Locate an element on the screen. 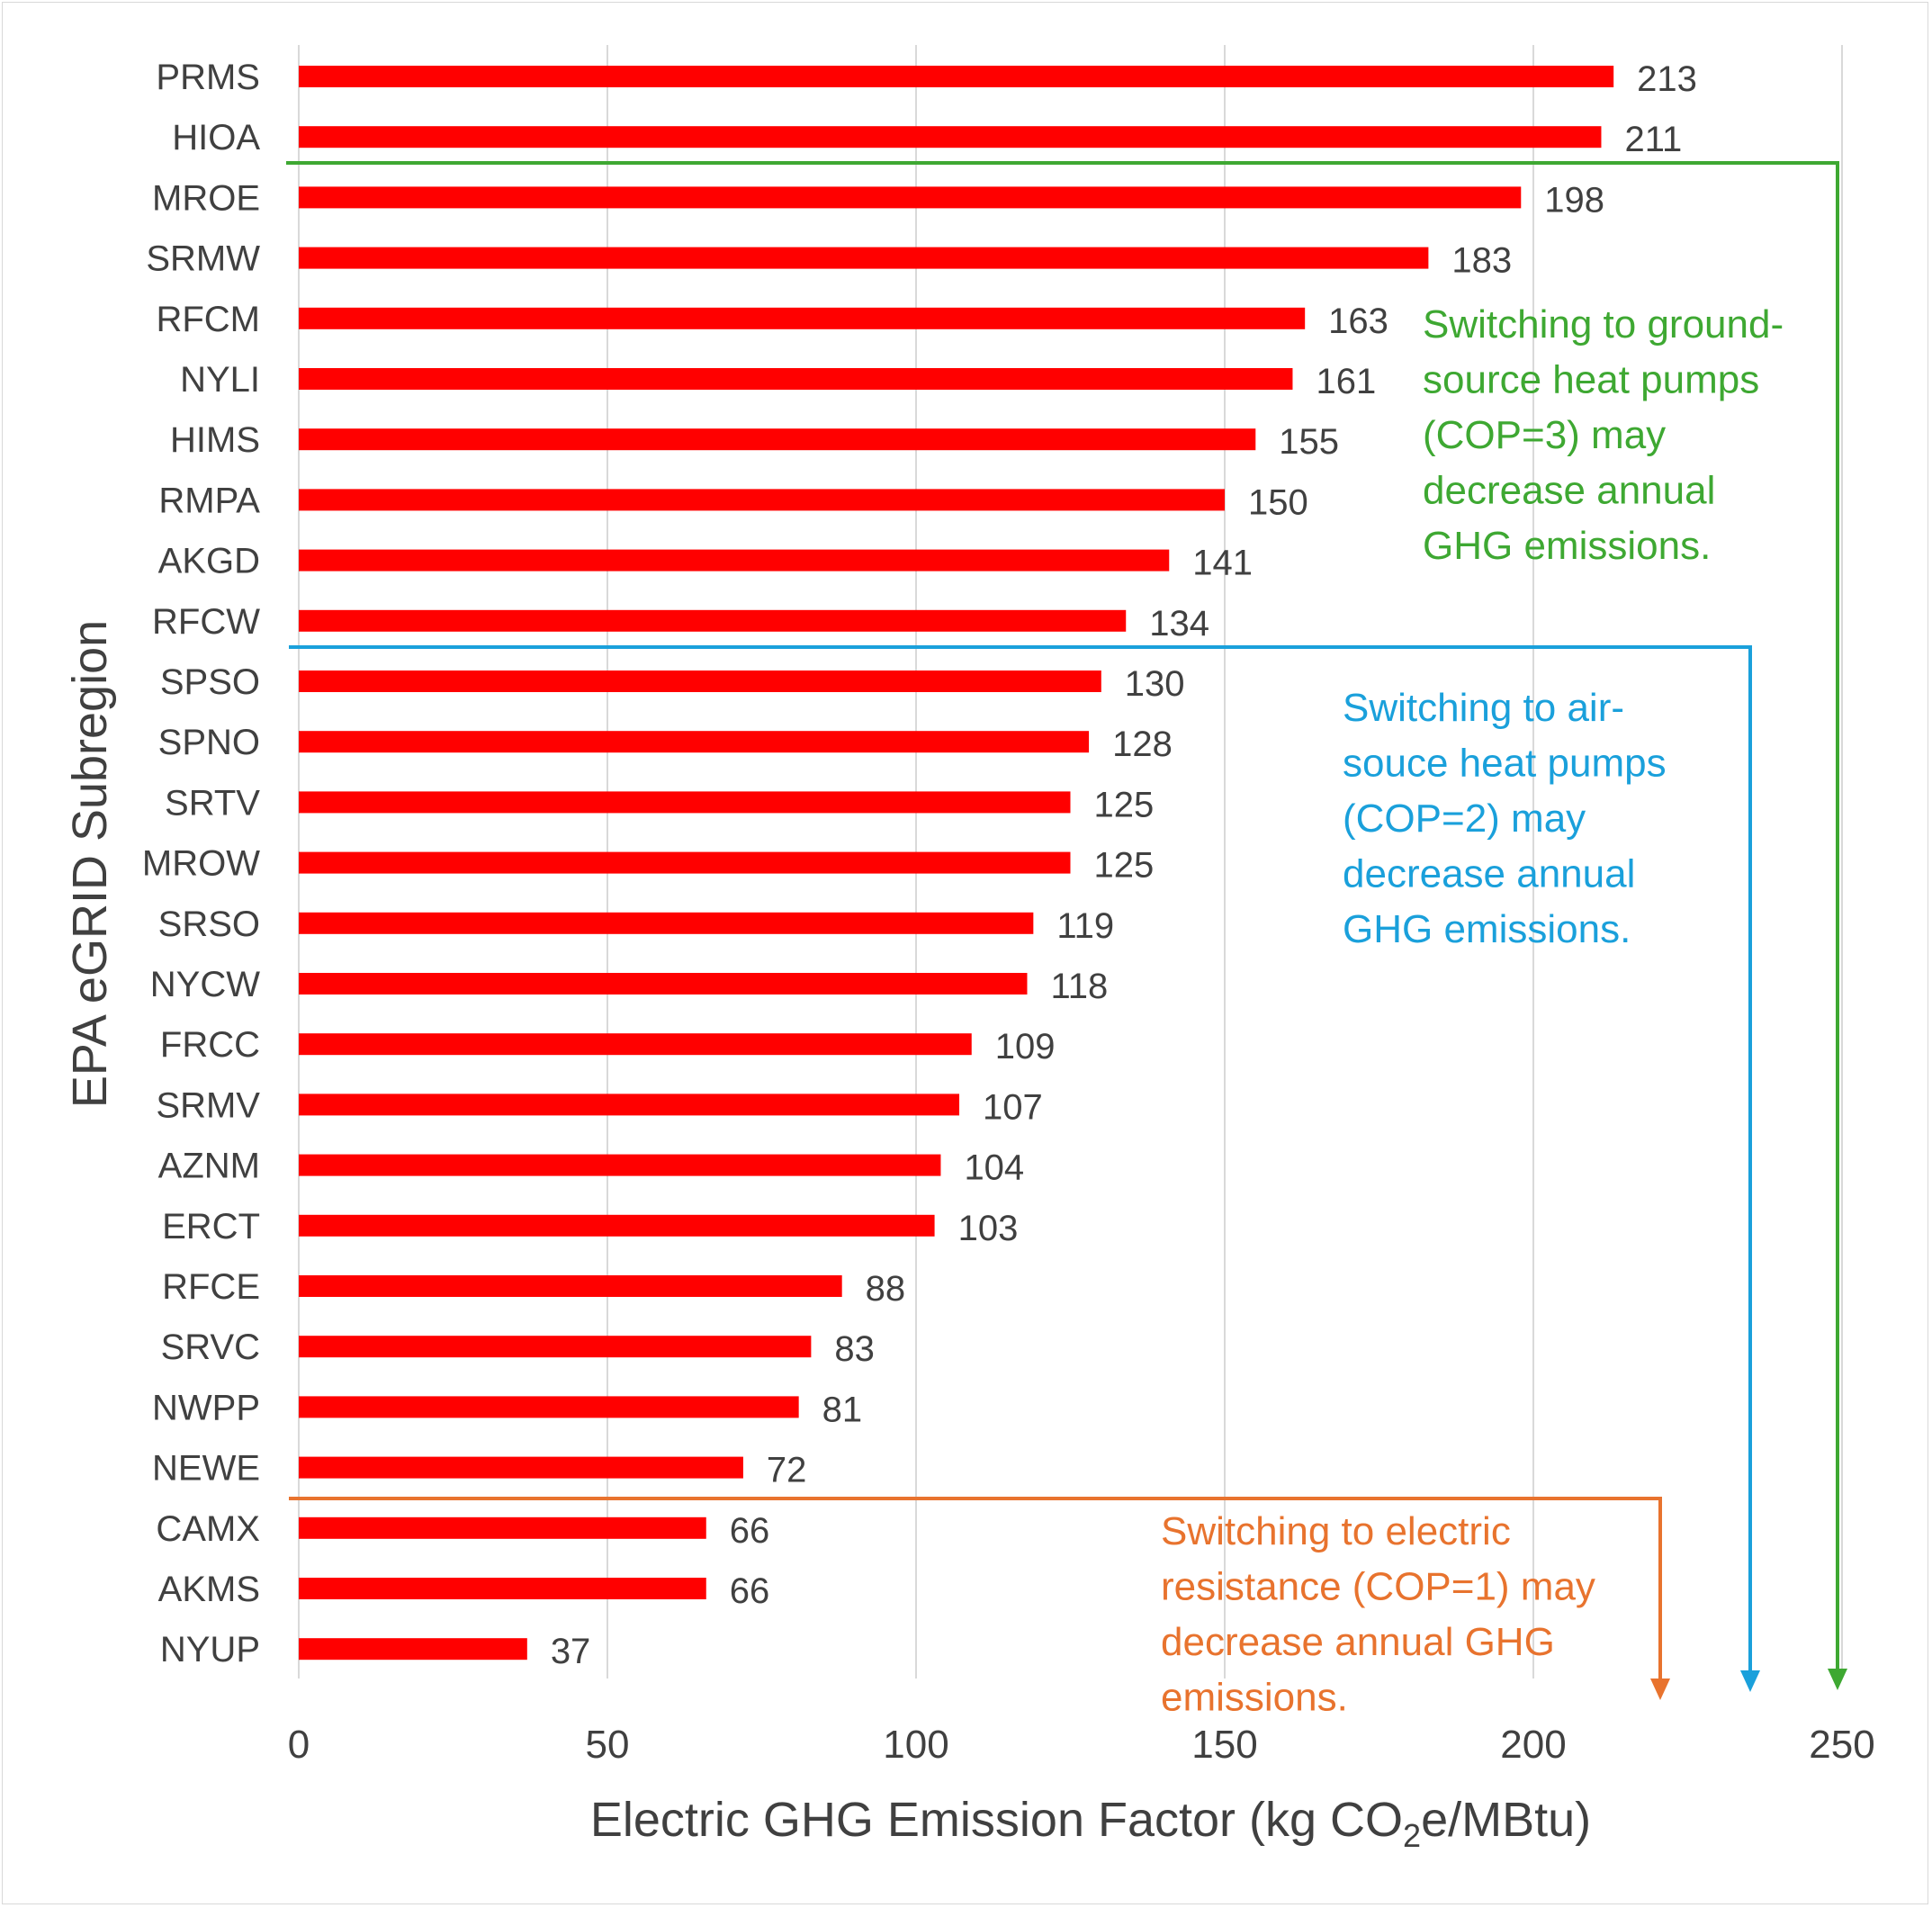 The width and height of the screenshot is (1932, 1908). bar-nycw is located at coordinates (663, 984).